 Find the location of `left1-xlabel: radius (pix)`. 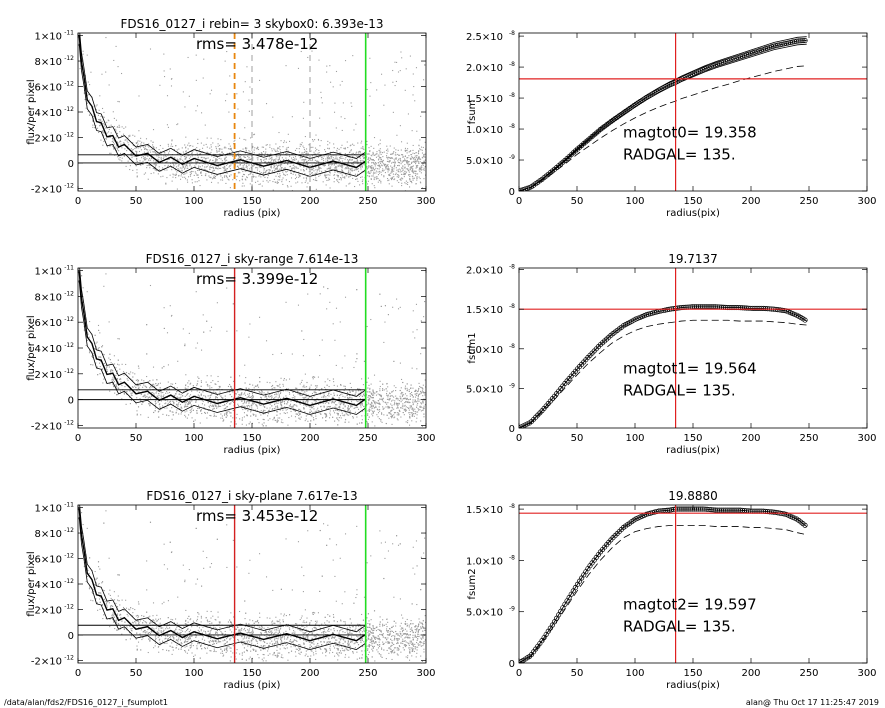

left1-xlabel: radius (pix) is located at coordinates (252, 213).